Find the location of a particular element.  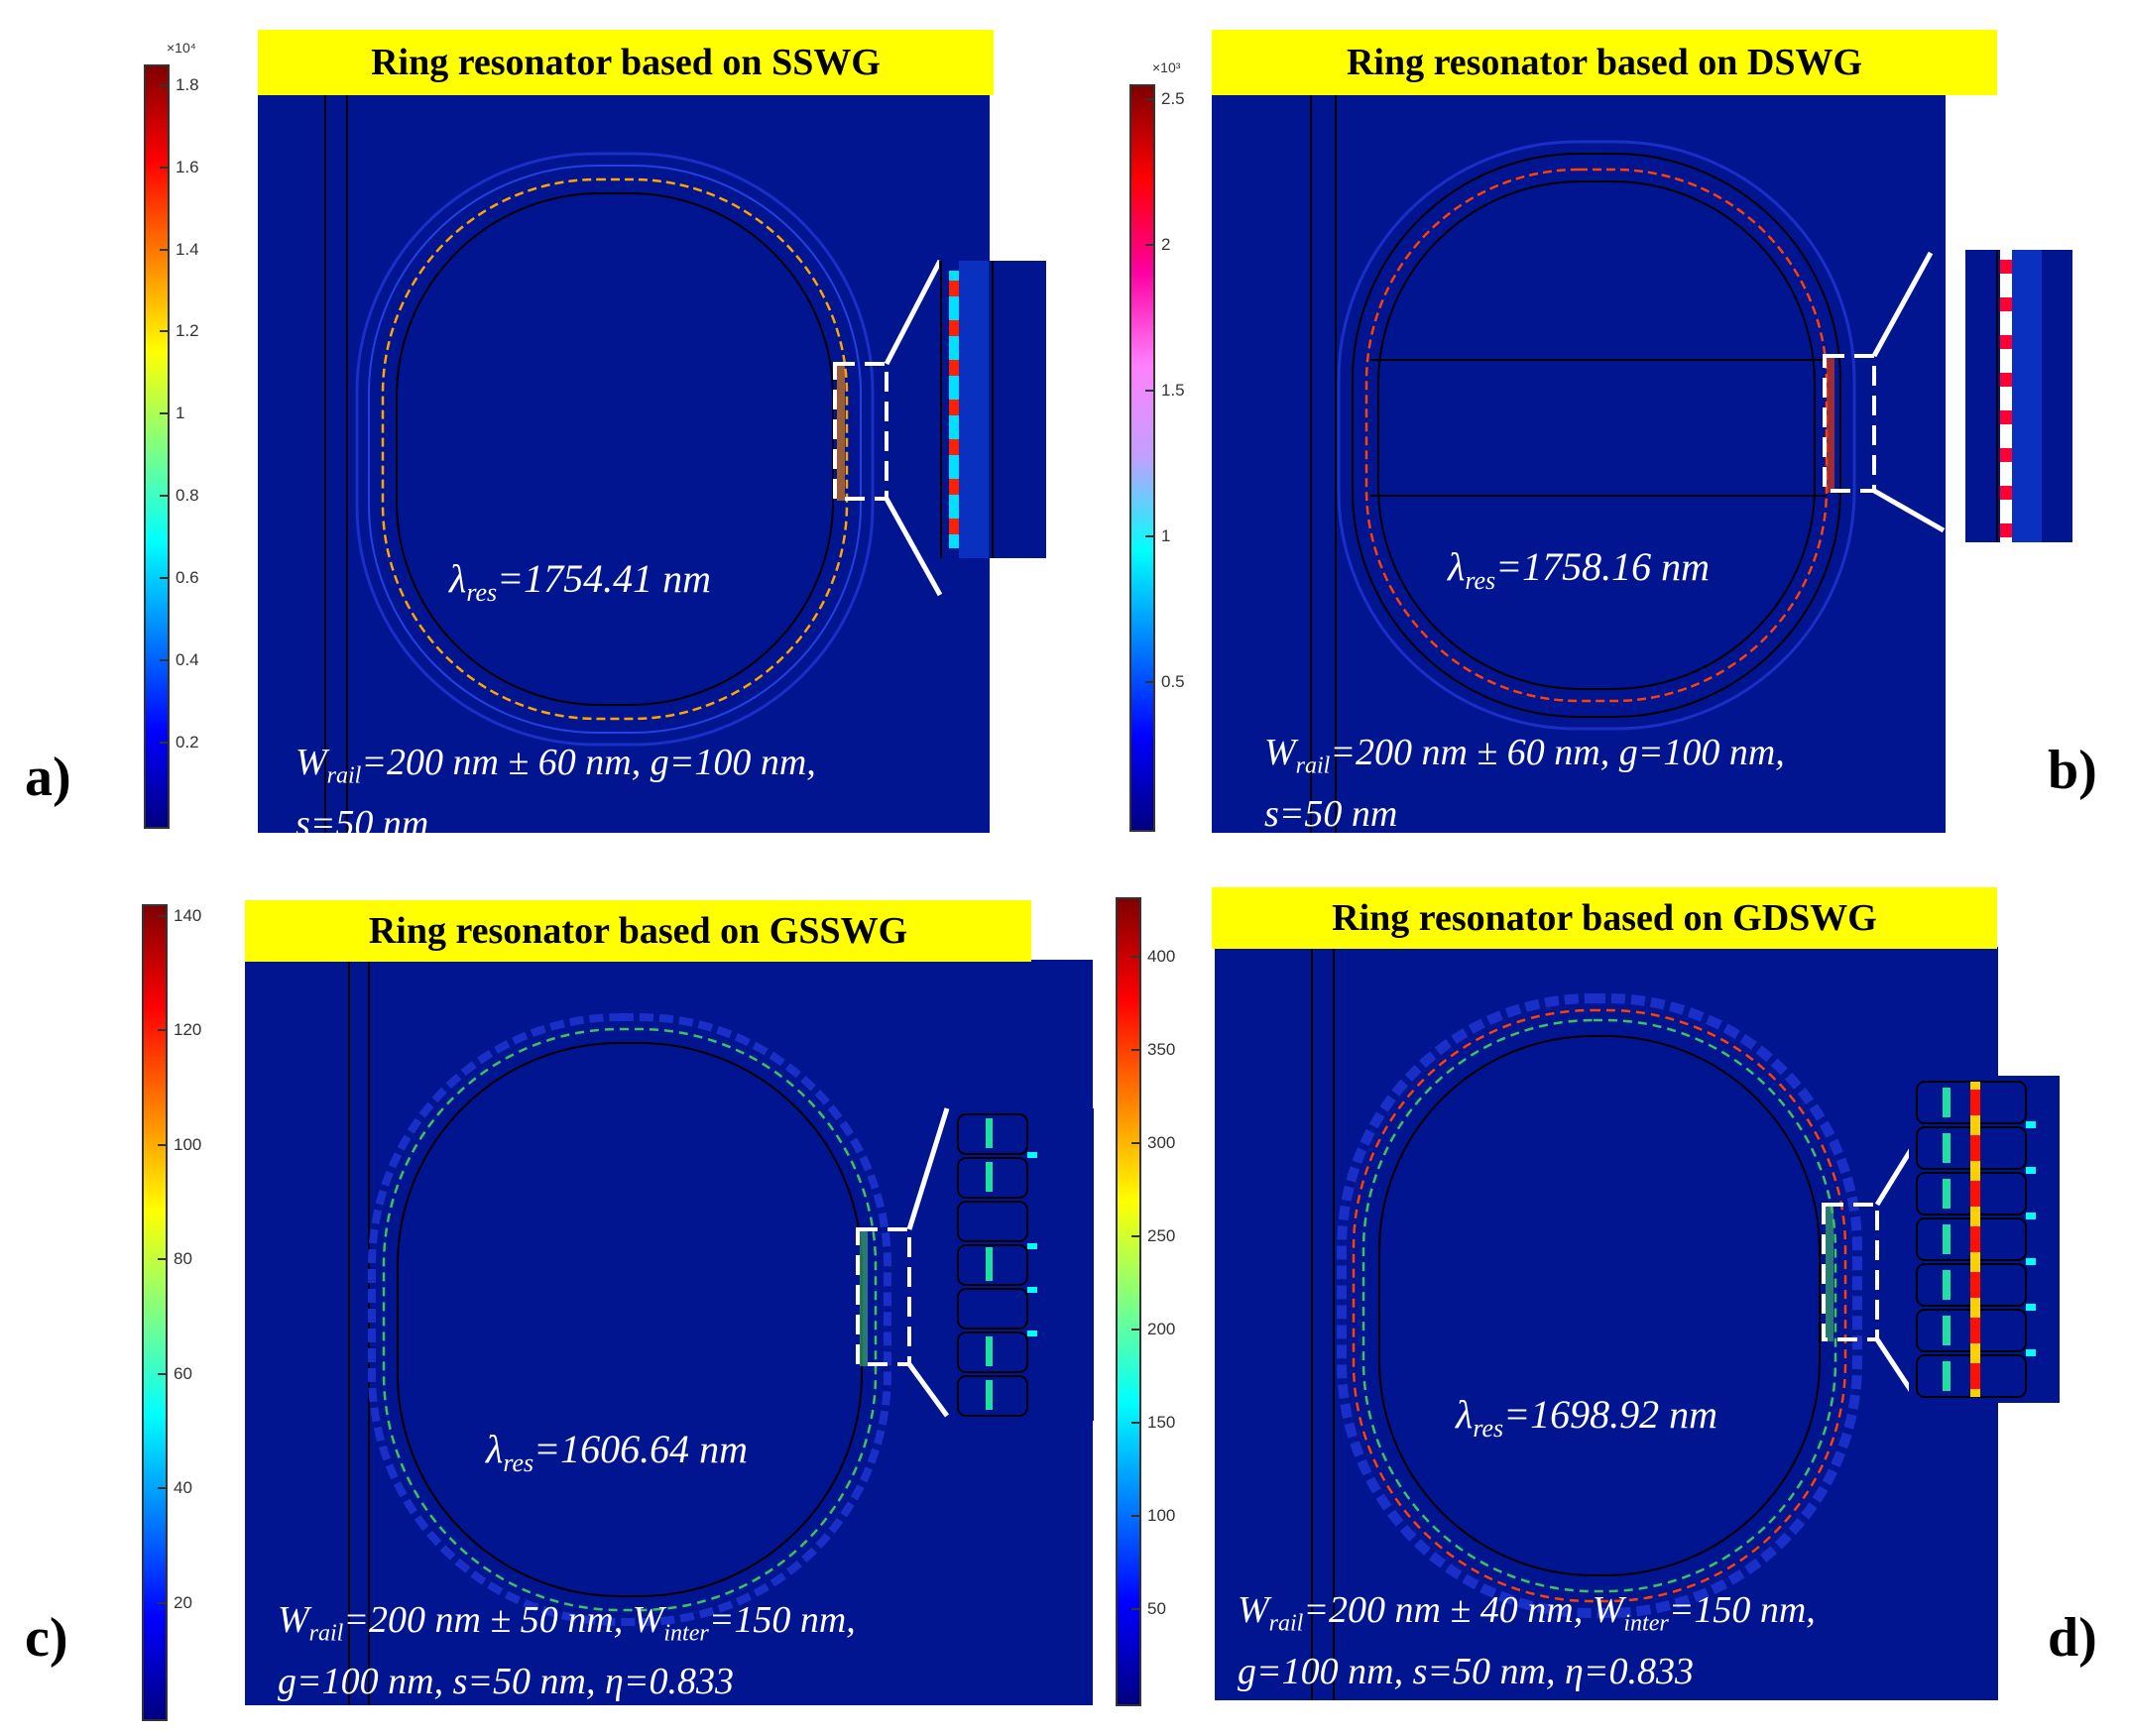

colorbar-tick-label: 140 is located at coordinates (188, 915).